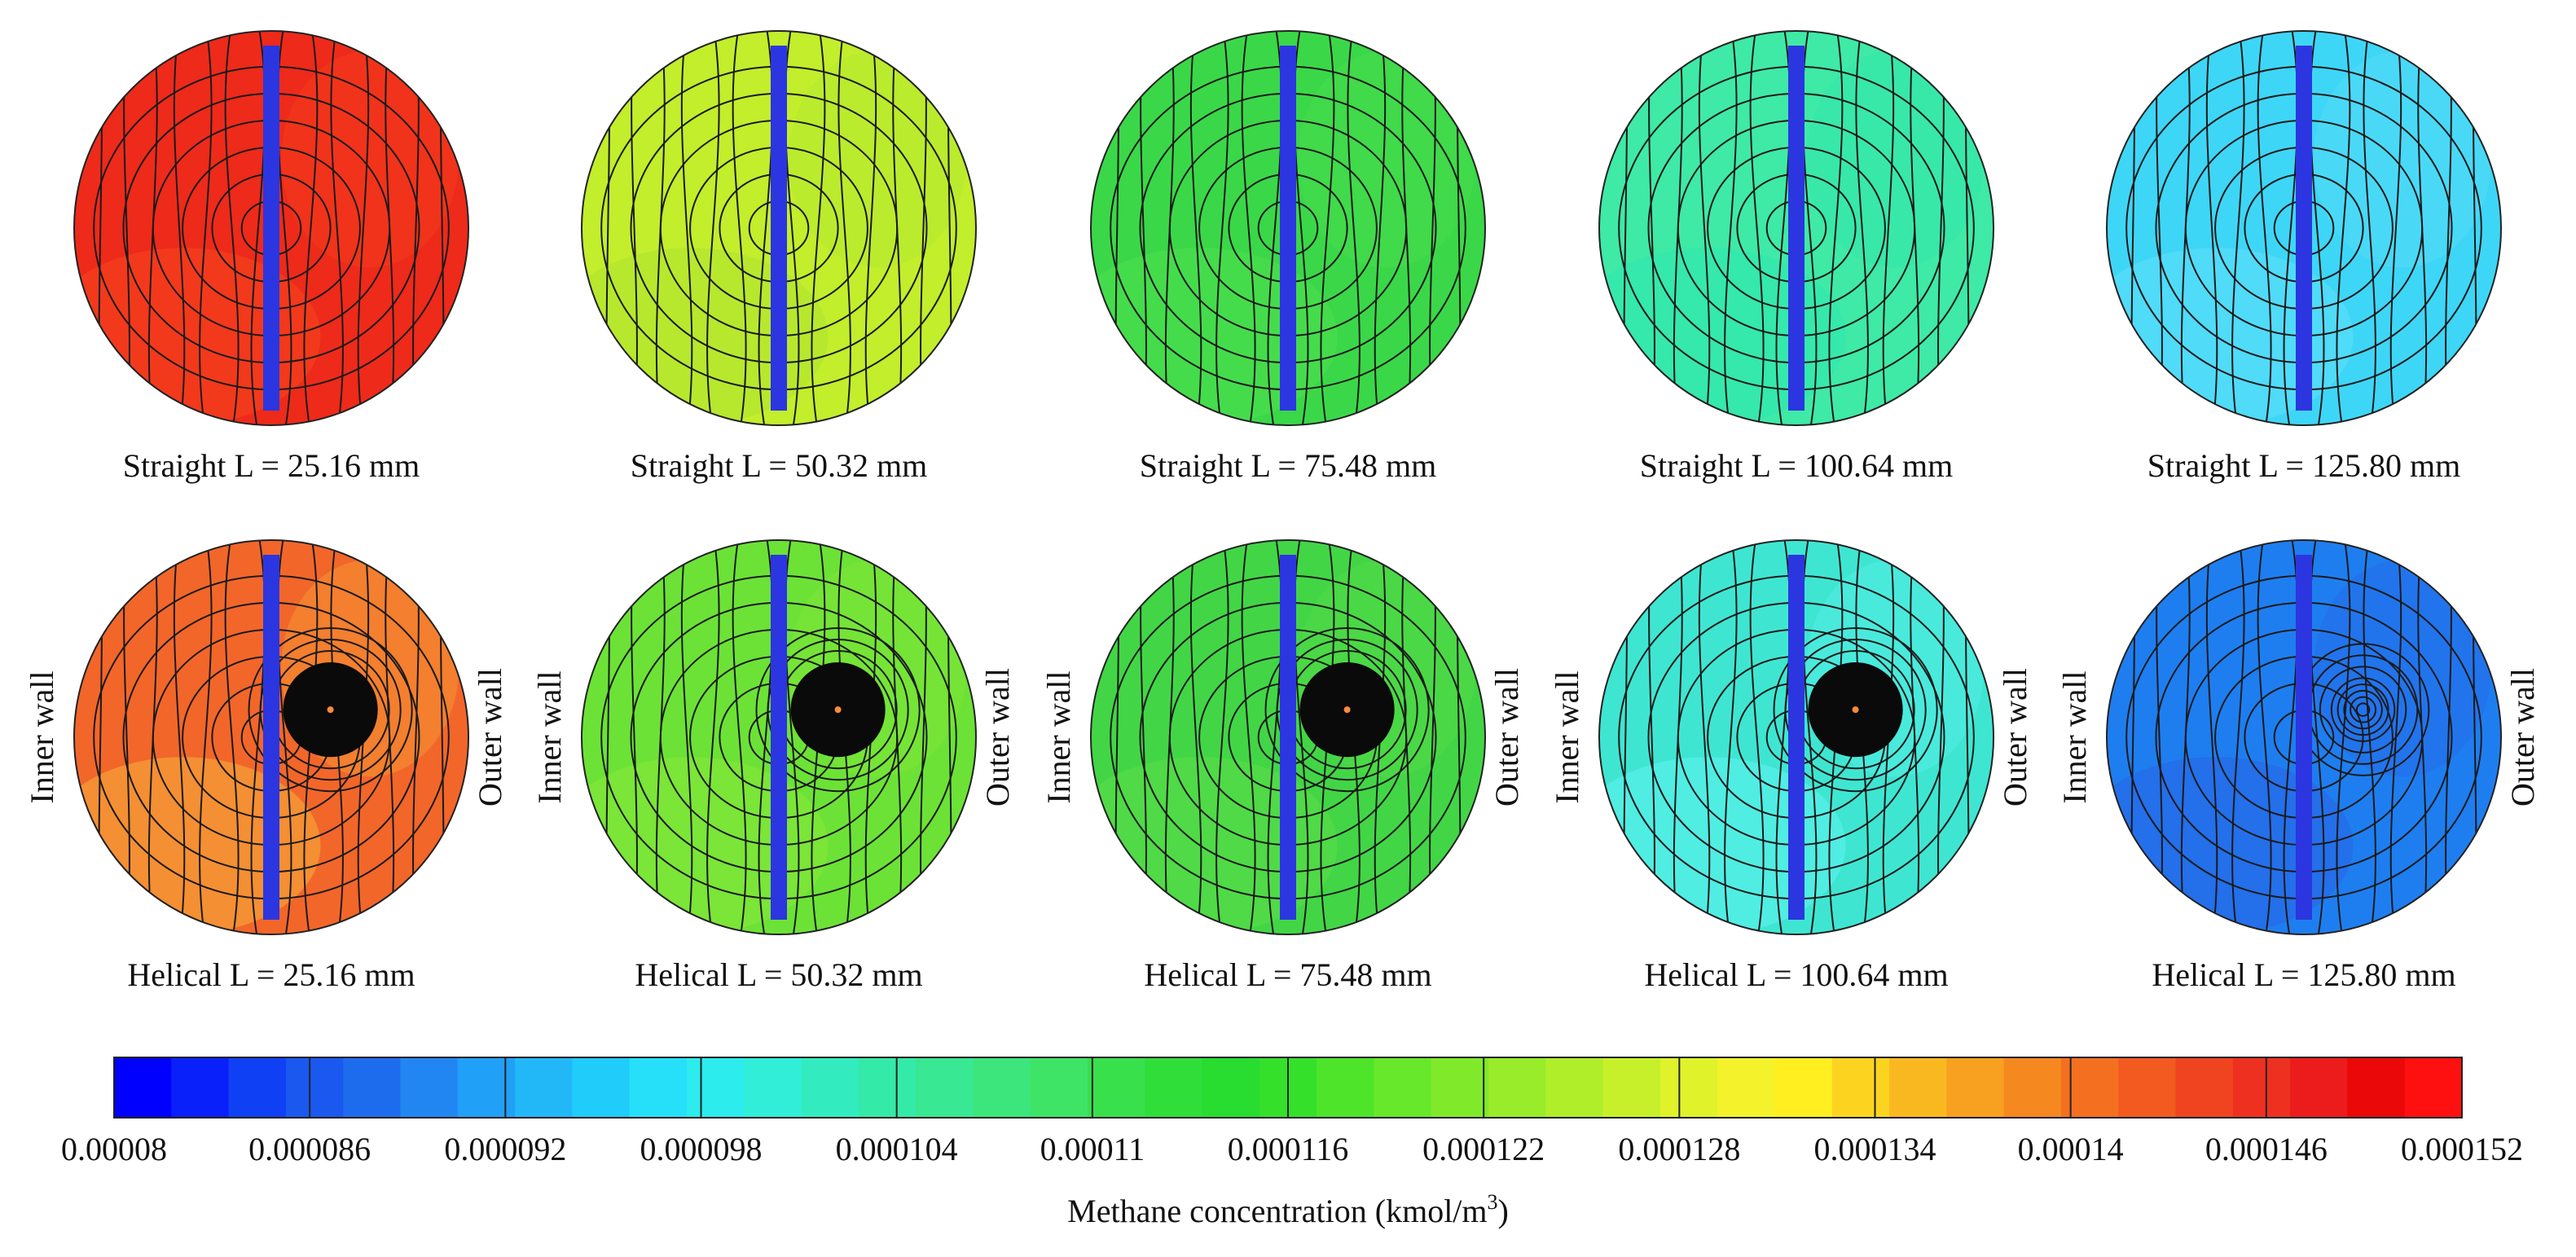 The height and width of the screenshot is (1257, 2576). What do you see at coordinates (1875, 1149) in the screenshot?
I see `colorbar-tick-label: 0.000134` at bounding box center [1875, 1149].